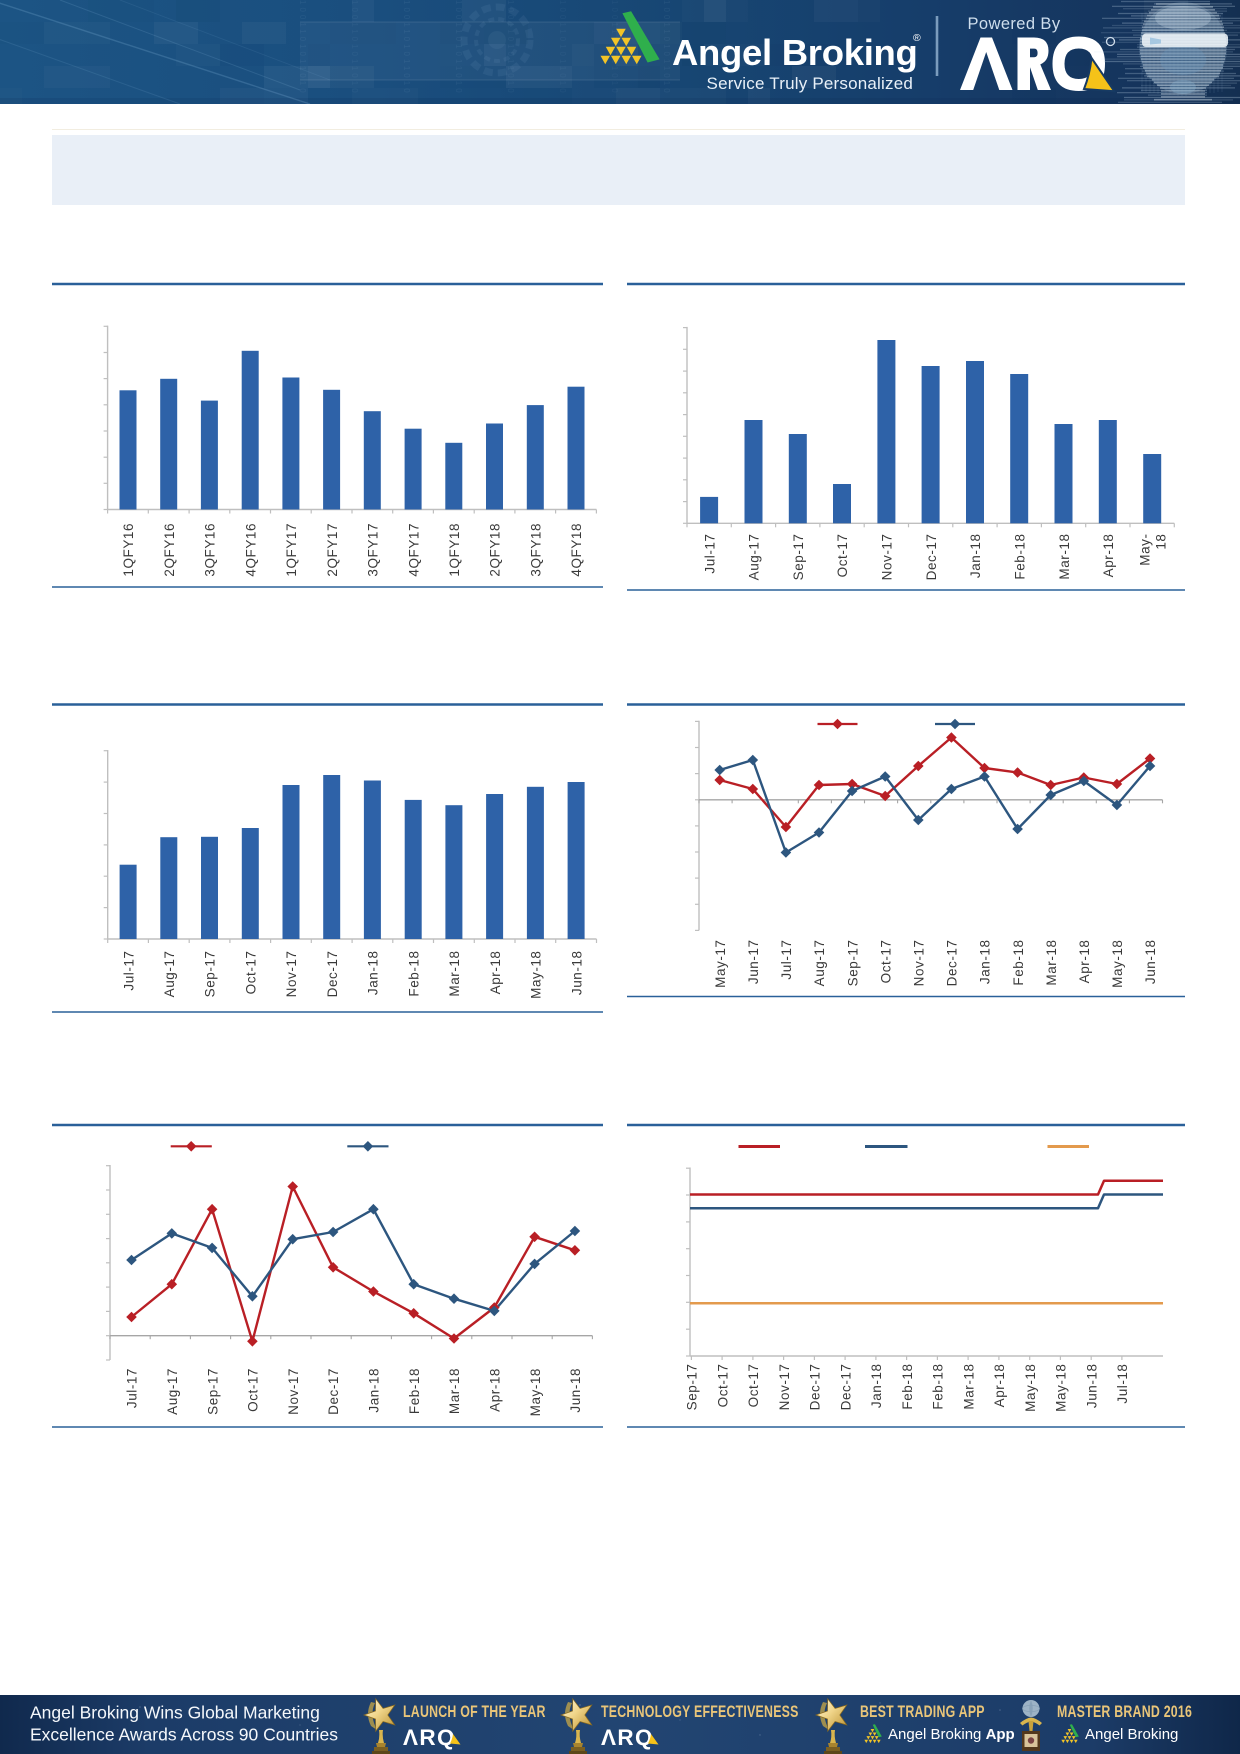  Describe the element at coordinates (700, 1712) in the screenshot. I see `svg-text: TECHNOLOGY EFFECTIVENESS` at that location.